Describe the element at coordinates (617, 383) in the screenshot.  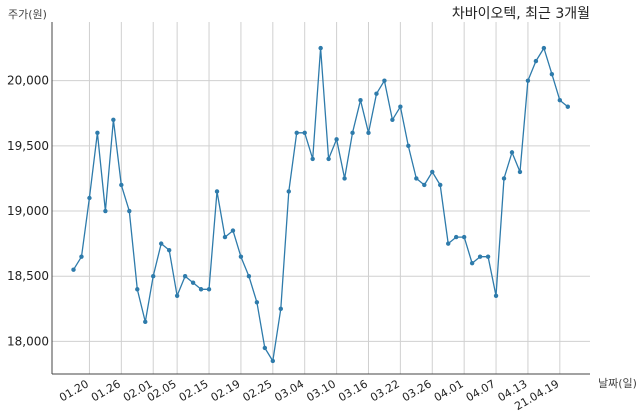
I see `x-axis-label: 날짜(일)` at that location.